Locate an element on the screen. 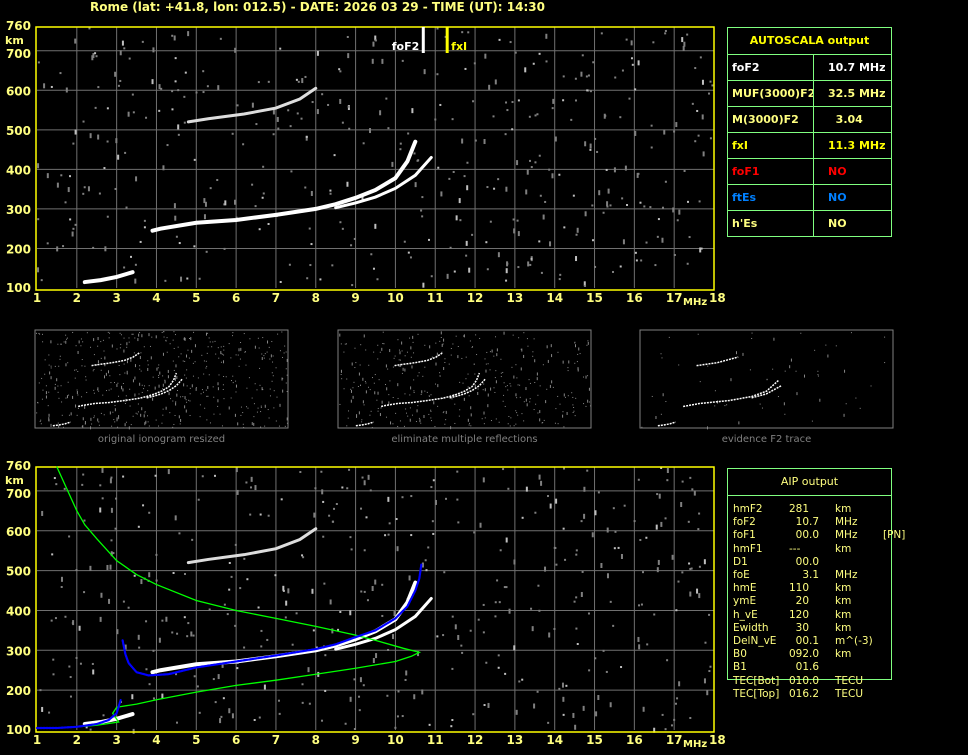  x-tick-label: 17 is located at coordinates (674, 740).